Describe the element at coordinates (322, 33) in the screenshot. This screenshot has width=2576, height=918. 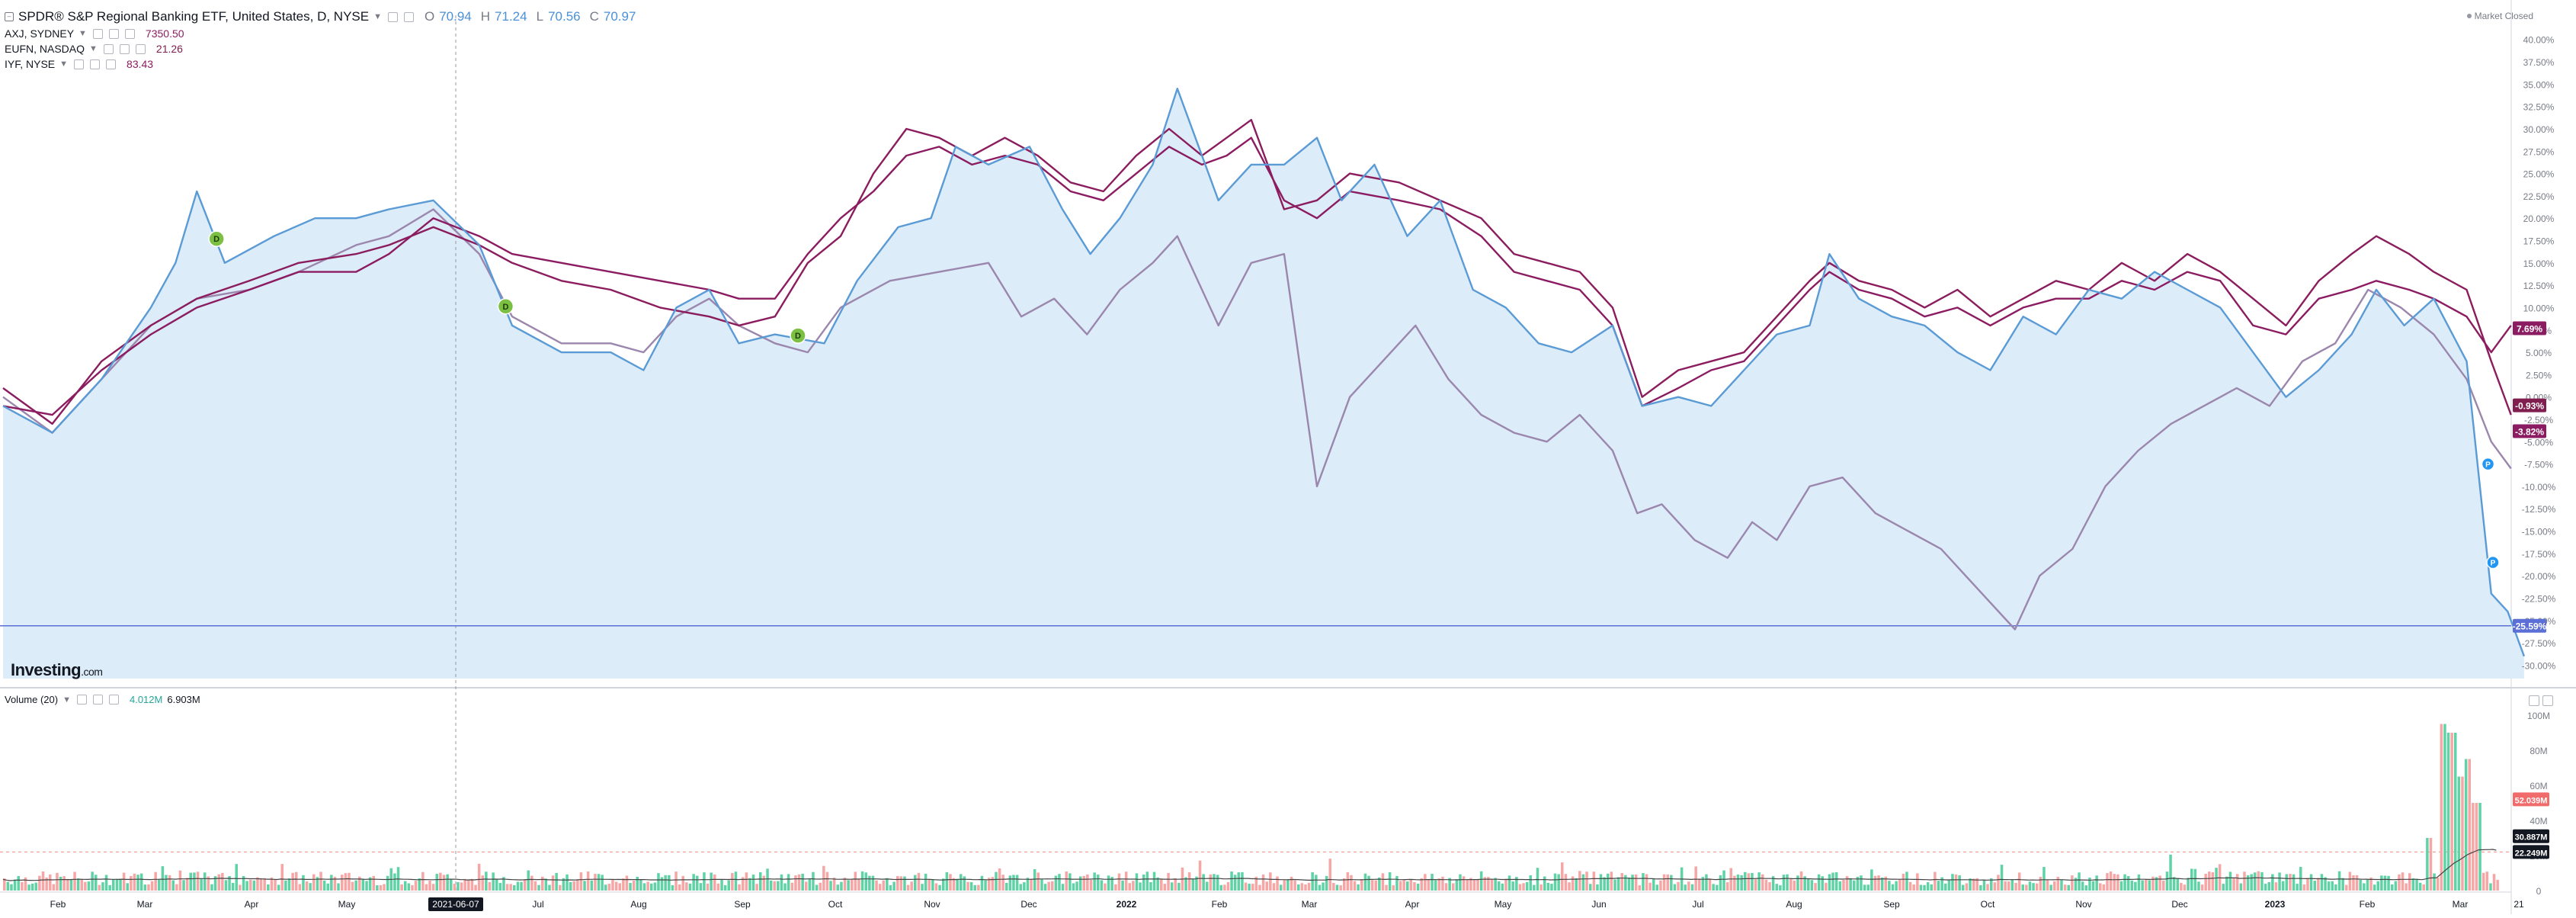
I see `compare-row-axj: AXJ, SYDNEY ▼ 7350.50` at that location.